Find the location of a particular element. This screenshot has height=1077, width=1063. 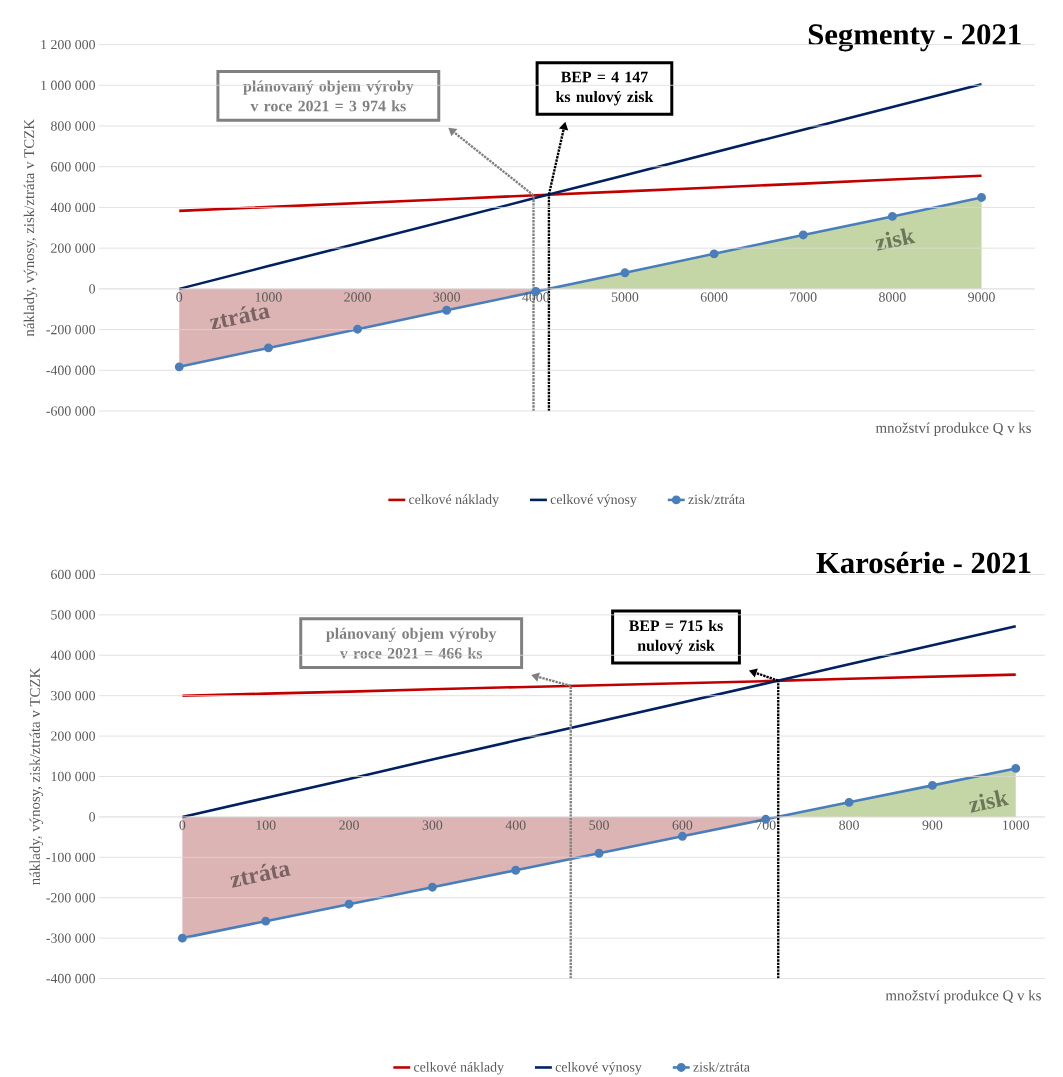

x-tick-label: 3000 is located at coordinates (447, 297).